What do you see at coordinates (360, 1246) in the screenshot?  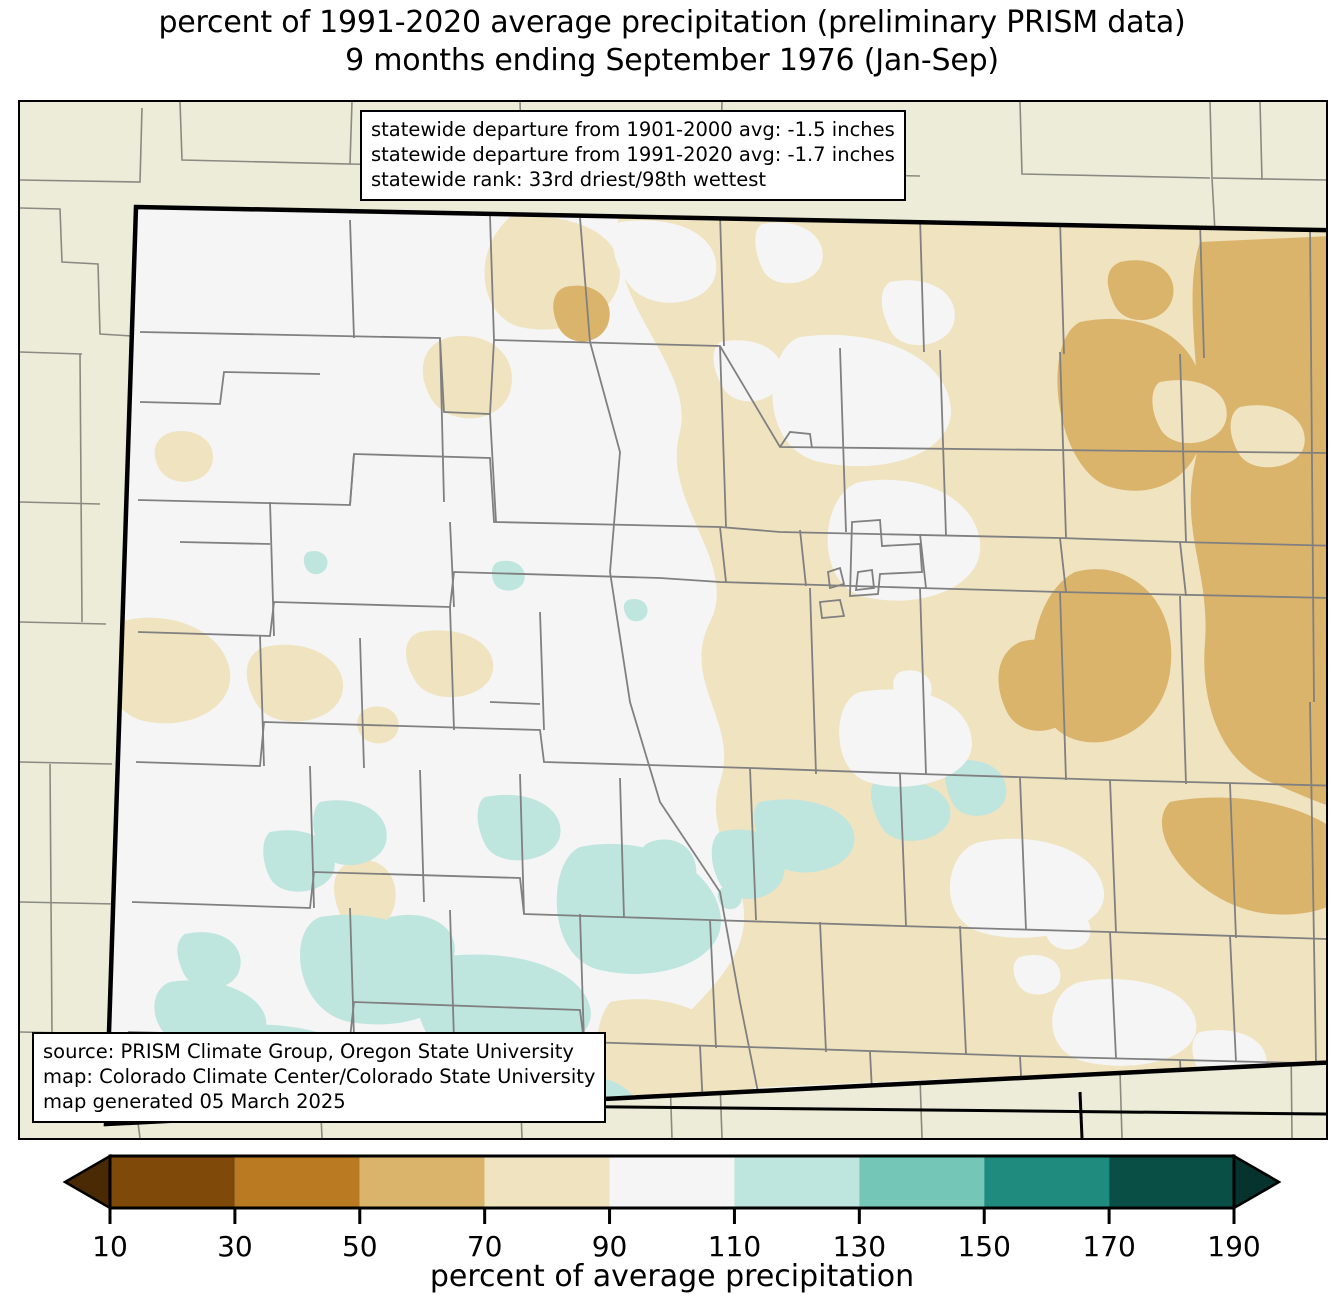 I see `colorbar-tick-label: 50` at bounding box center [360, 1246].